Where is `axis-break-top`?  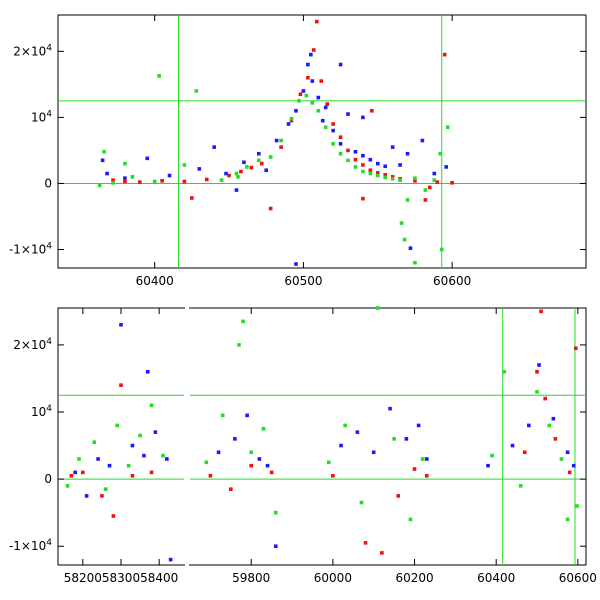 axis-break-top is located at coordinates (187, 308).